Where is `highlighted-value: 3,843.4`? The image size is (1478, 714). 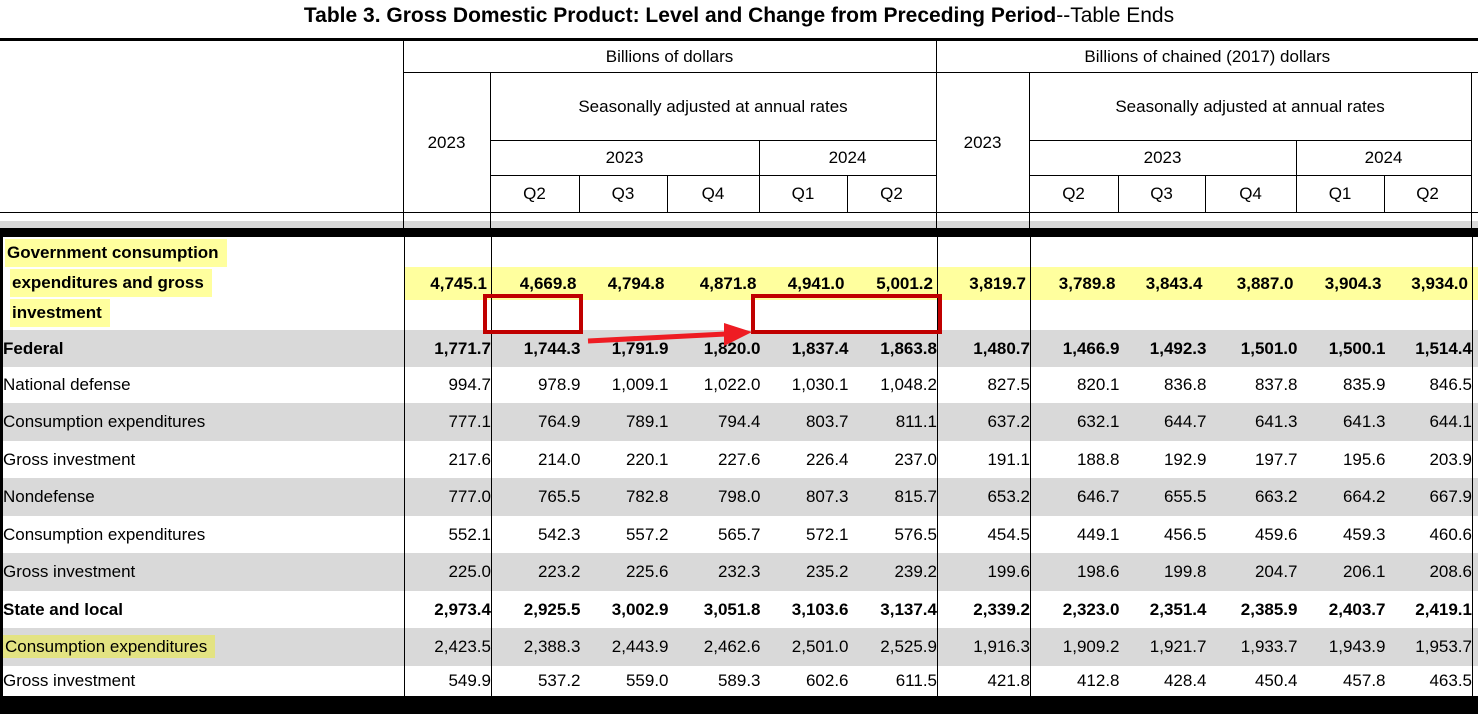 highlighted-value: 3,843.4 is located at coordinates (1163, 283).